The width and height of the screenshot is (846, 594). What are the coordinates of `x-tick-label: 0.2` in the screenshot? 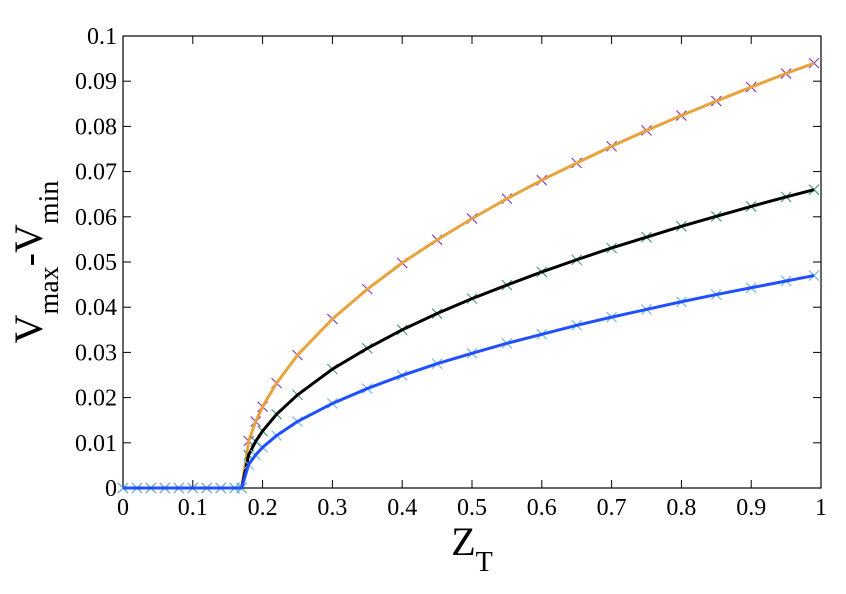 It's located at (263, 508).